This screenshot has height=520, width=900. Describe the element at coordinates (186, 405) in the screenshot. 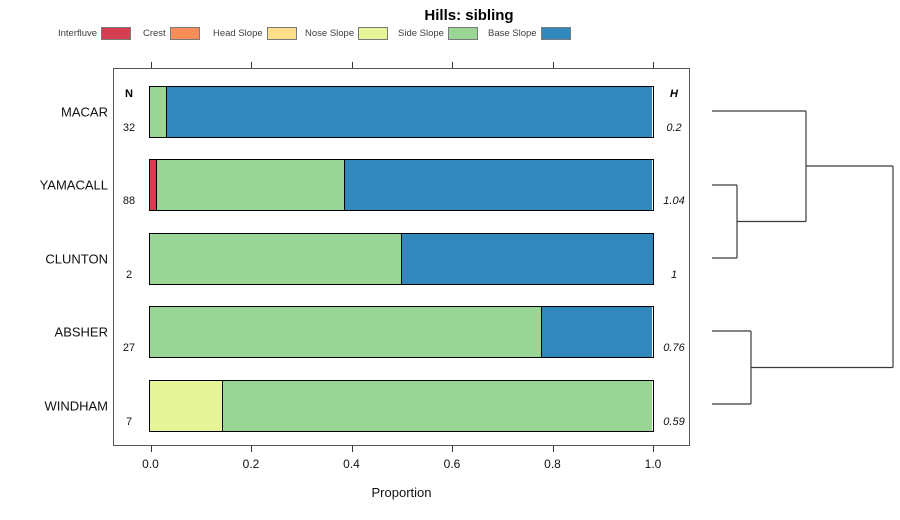

I see `bar-segment-nose-slope` at that location.